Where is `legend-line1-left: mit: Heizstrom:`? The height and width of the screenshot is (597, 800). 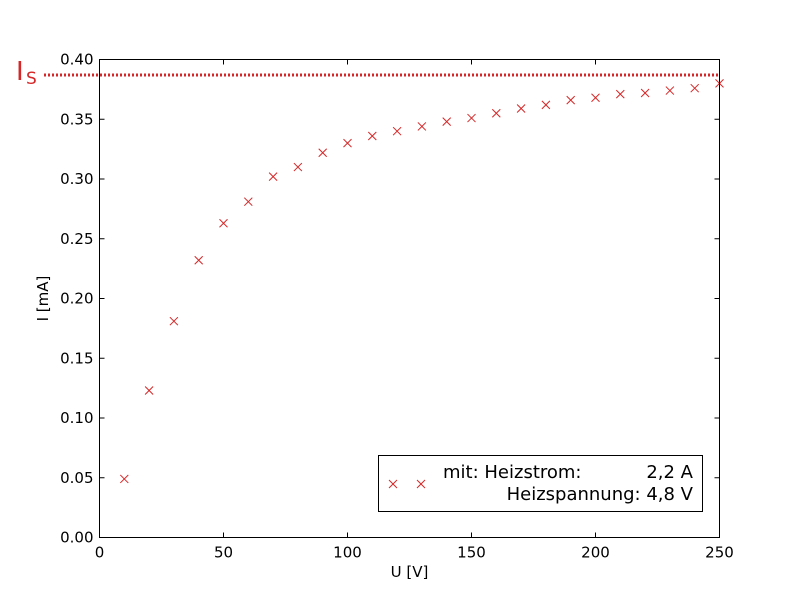
legend-line1-left: mit: Heizstrom: is located at coordinates (512, 472).